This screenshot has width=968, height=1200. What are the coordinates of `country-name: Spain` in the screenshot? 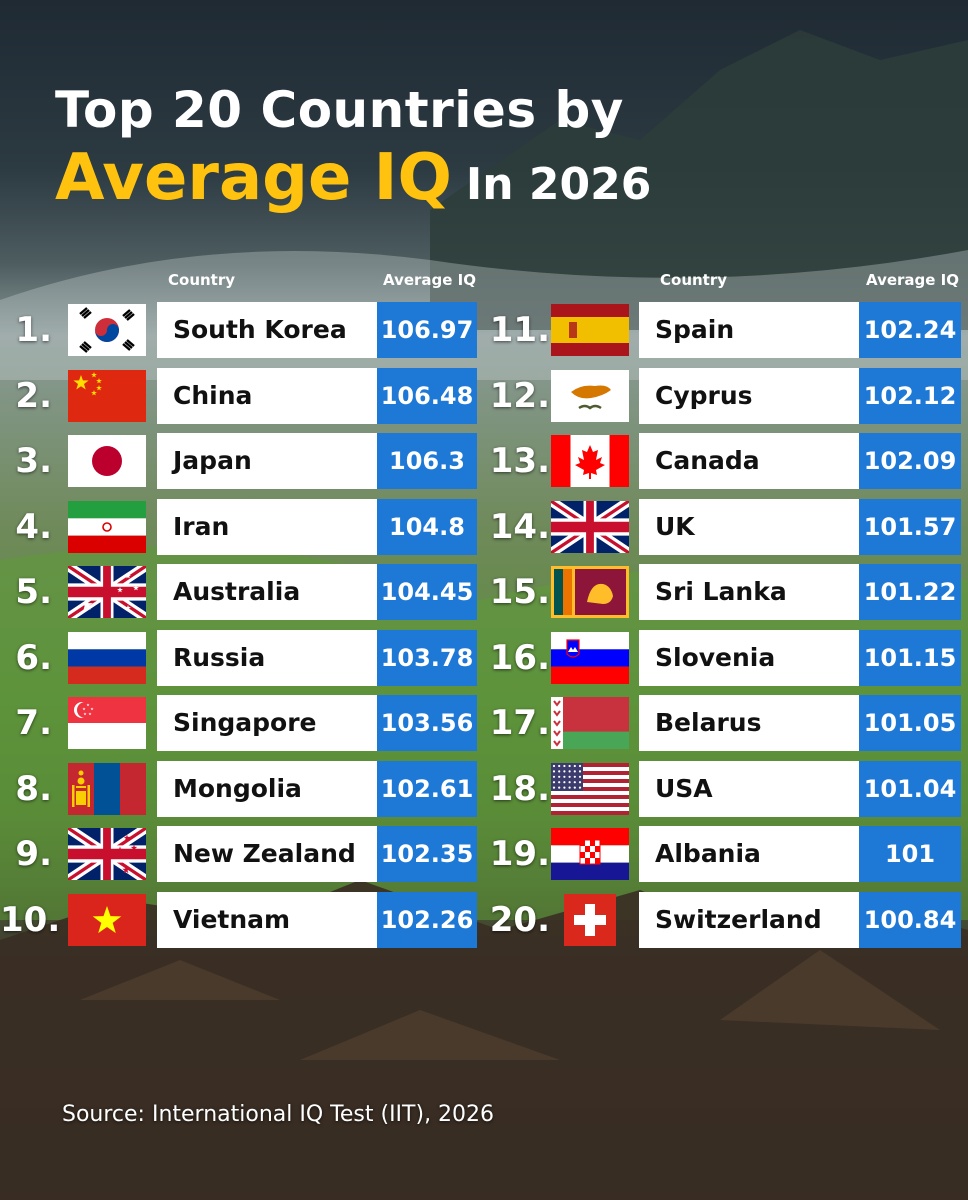 It's located at (749, 330).